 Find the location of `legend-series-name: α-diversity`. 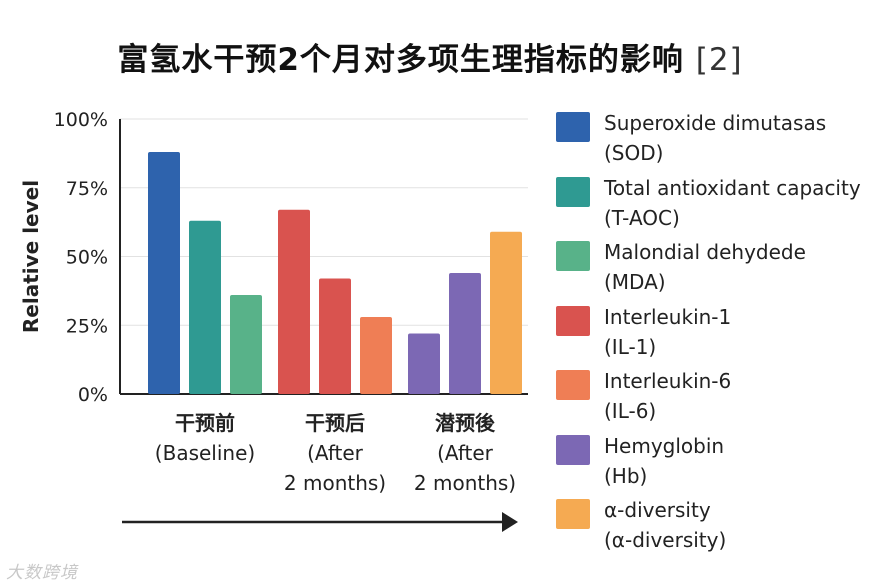

legend-series-name: α-diversity is located at coordinates (657, 510).